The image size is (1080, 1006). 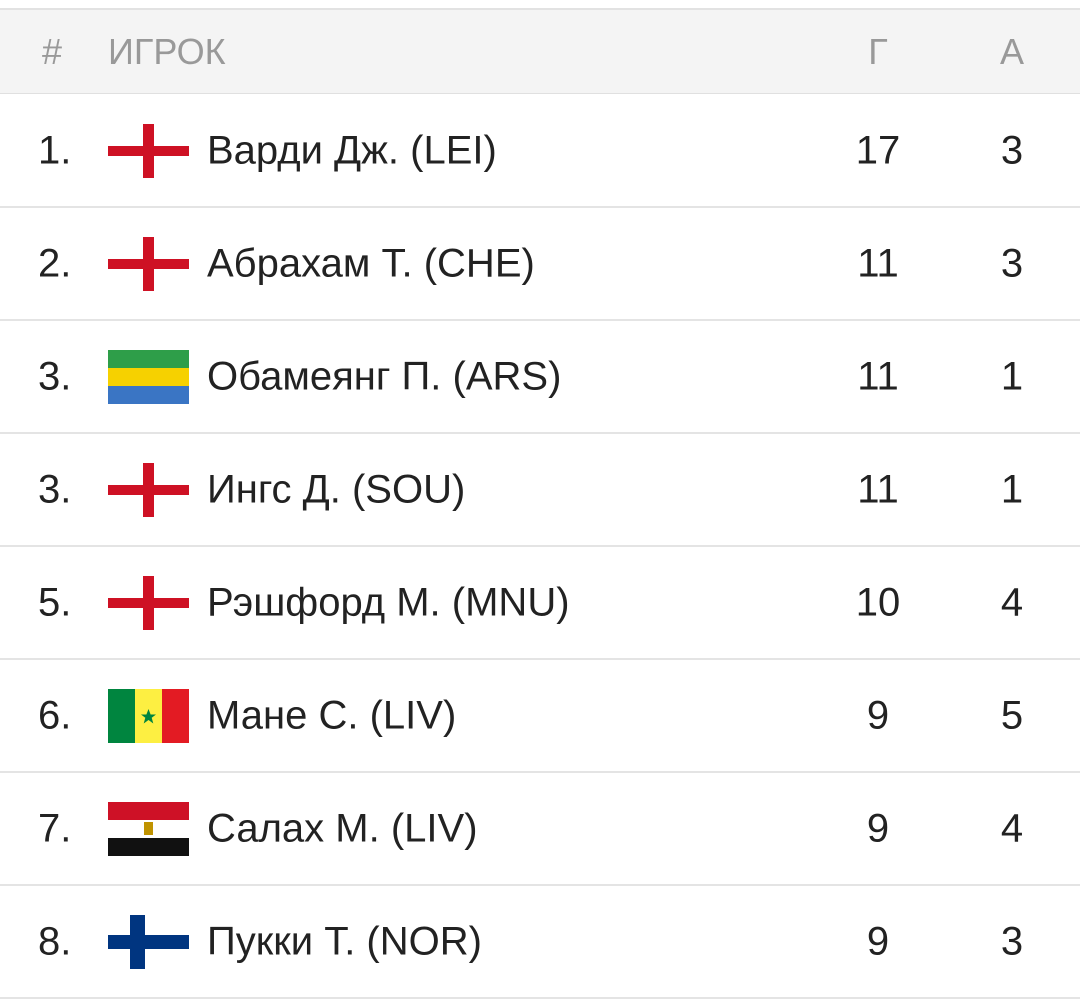 I want to click on player-name: Обамеянг П. (ARS), so click(x=384, y=376).